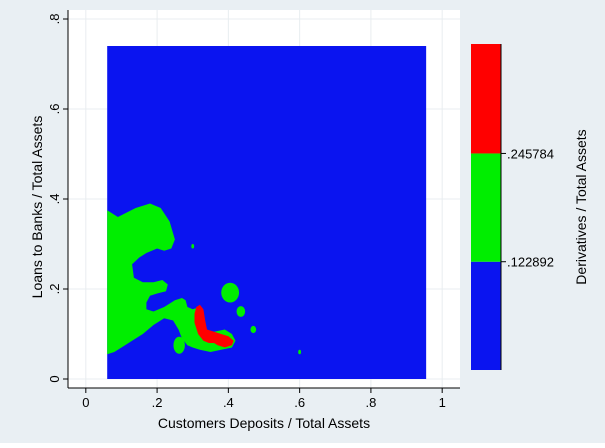 This screenshot has height=448, width=605. Describe the element at coordinates (54, 109) in the screenshot. I see `y-tick-label: .6` at that location.